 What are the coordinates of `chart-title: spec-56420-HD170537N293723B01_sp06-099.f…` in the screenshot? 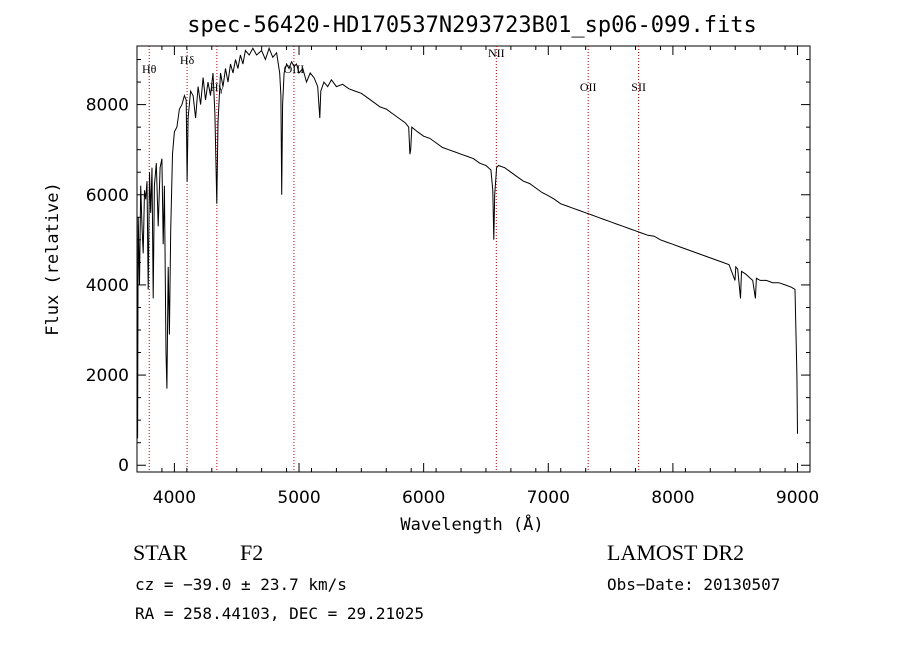 It's located at (472, 25).